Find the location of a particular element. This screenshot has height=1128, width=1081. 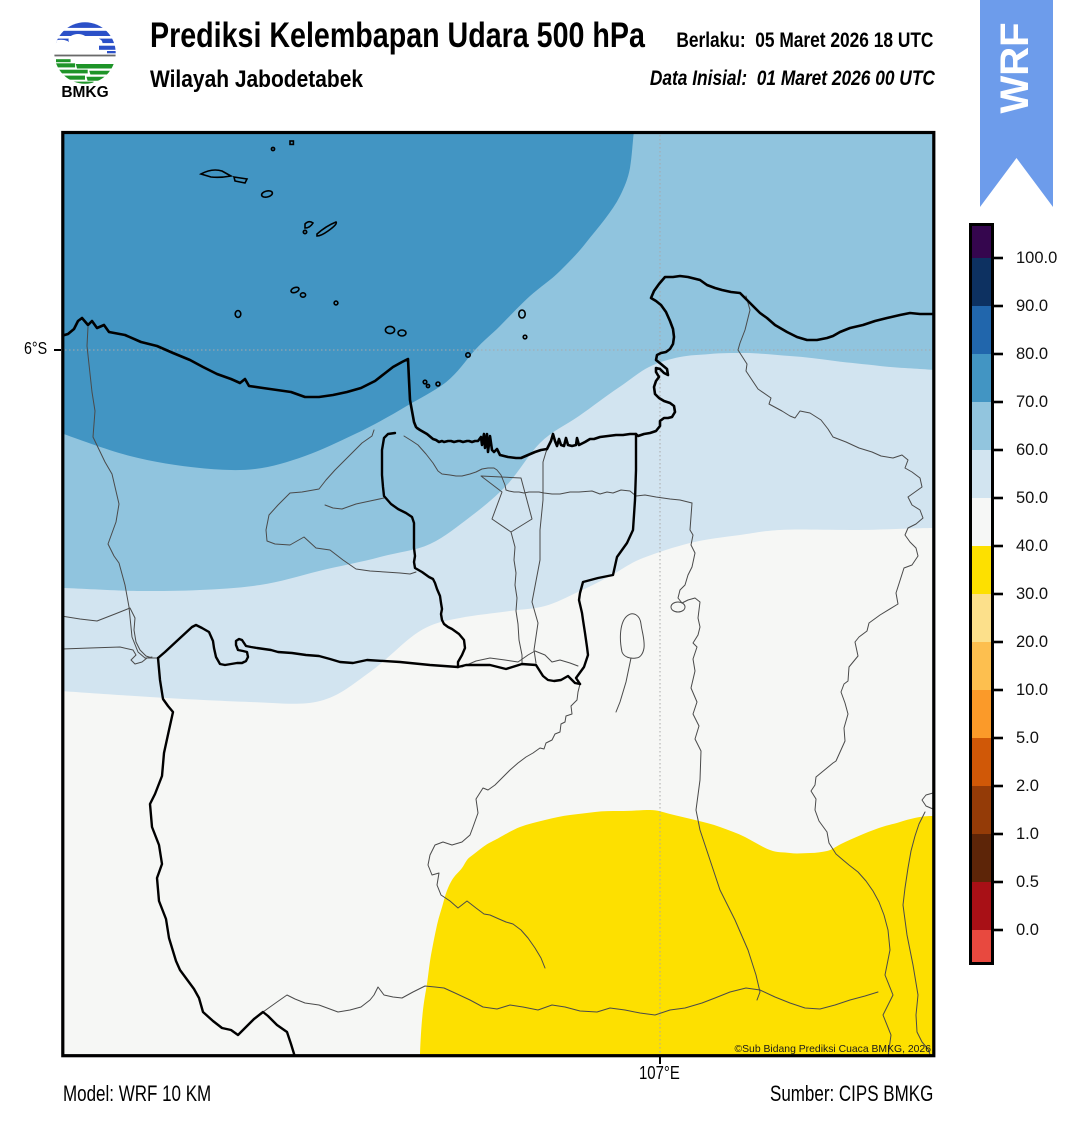

svg-text: 2.0 is located at coordinates (1027, 786).